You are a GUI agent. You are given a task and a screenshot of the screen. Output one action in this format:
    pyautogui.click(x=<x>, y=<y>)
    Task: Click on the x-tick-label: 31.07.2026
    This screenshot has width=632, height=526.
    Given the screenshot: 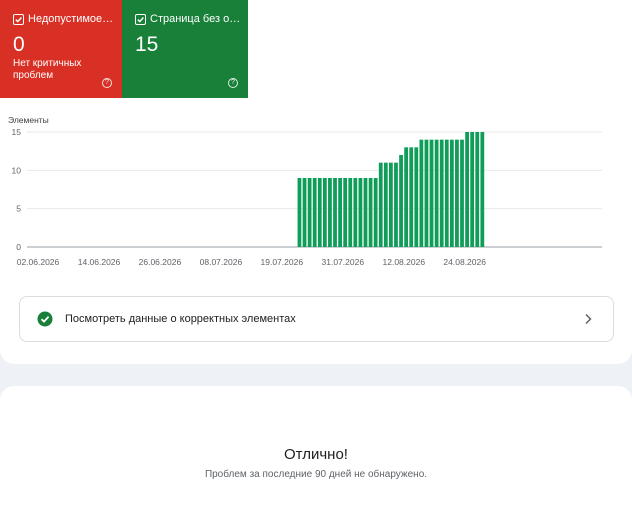 What is the action you would take?
    pyautogui.click(x=343, y=262)
    